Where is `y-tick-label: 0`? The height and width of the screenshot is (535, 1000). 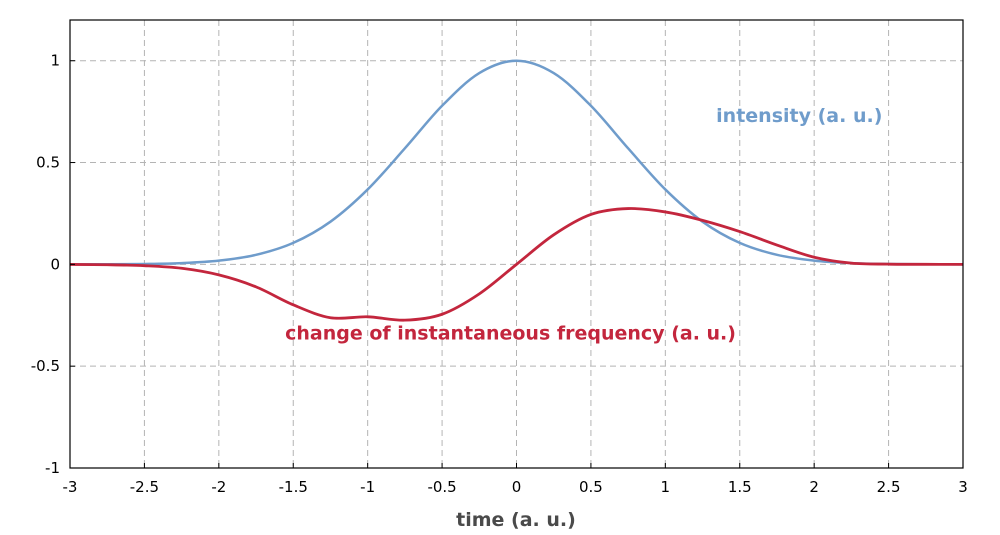
y-tick-label: 0 is located at coordinates (55, 264).